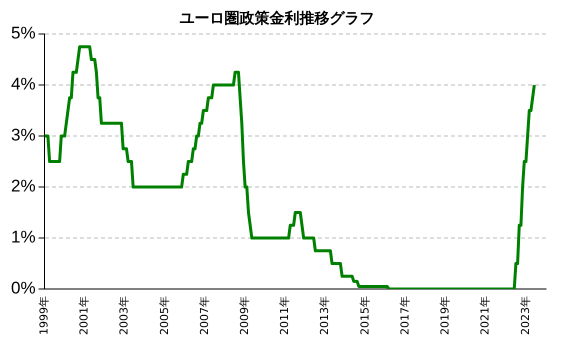 This screenshot has height=346, width=566. I want to click on y-tick-label: 3%, so click(23, 135).